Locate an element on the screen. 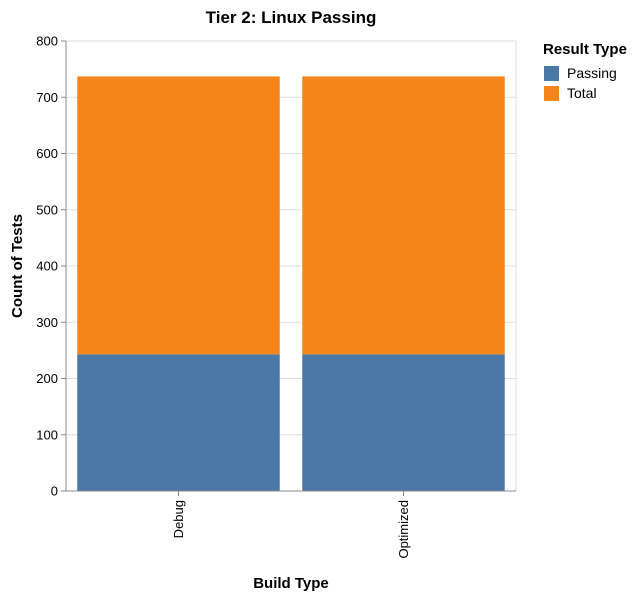 This screenshot has width=643, height=600. bar-total-debug is located at coordinates (178, 215).